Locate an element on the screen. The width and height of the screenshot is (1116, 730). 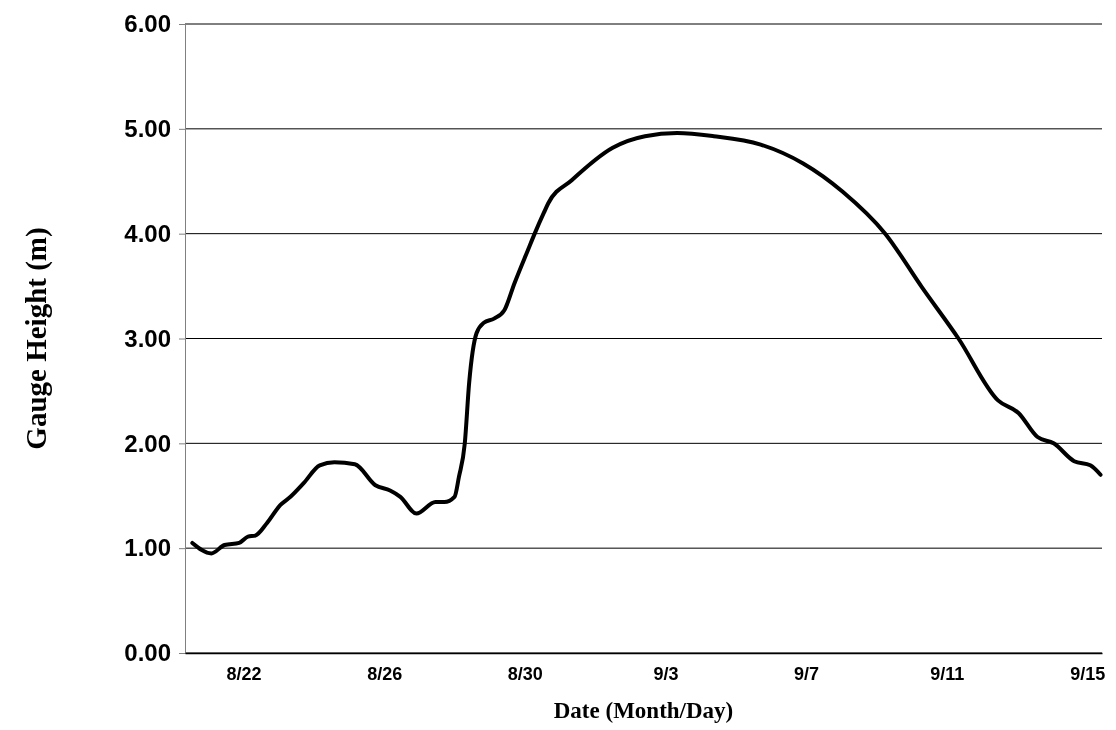
y-tick-label: 3.00 is located at coordinates (147, 338).